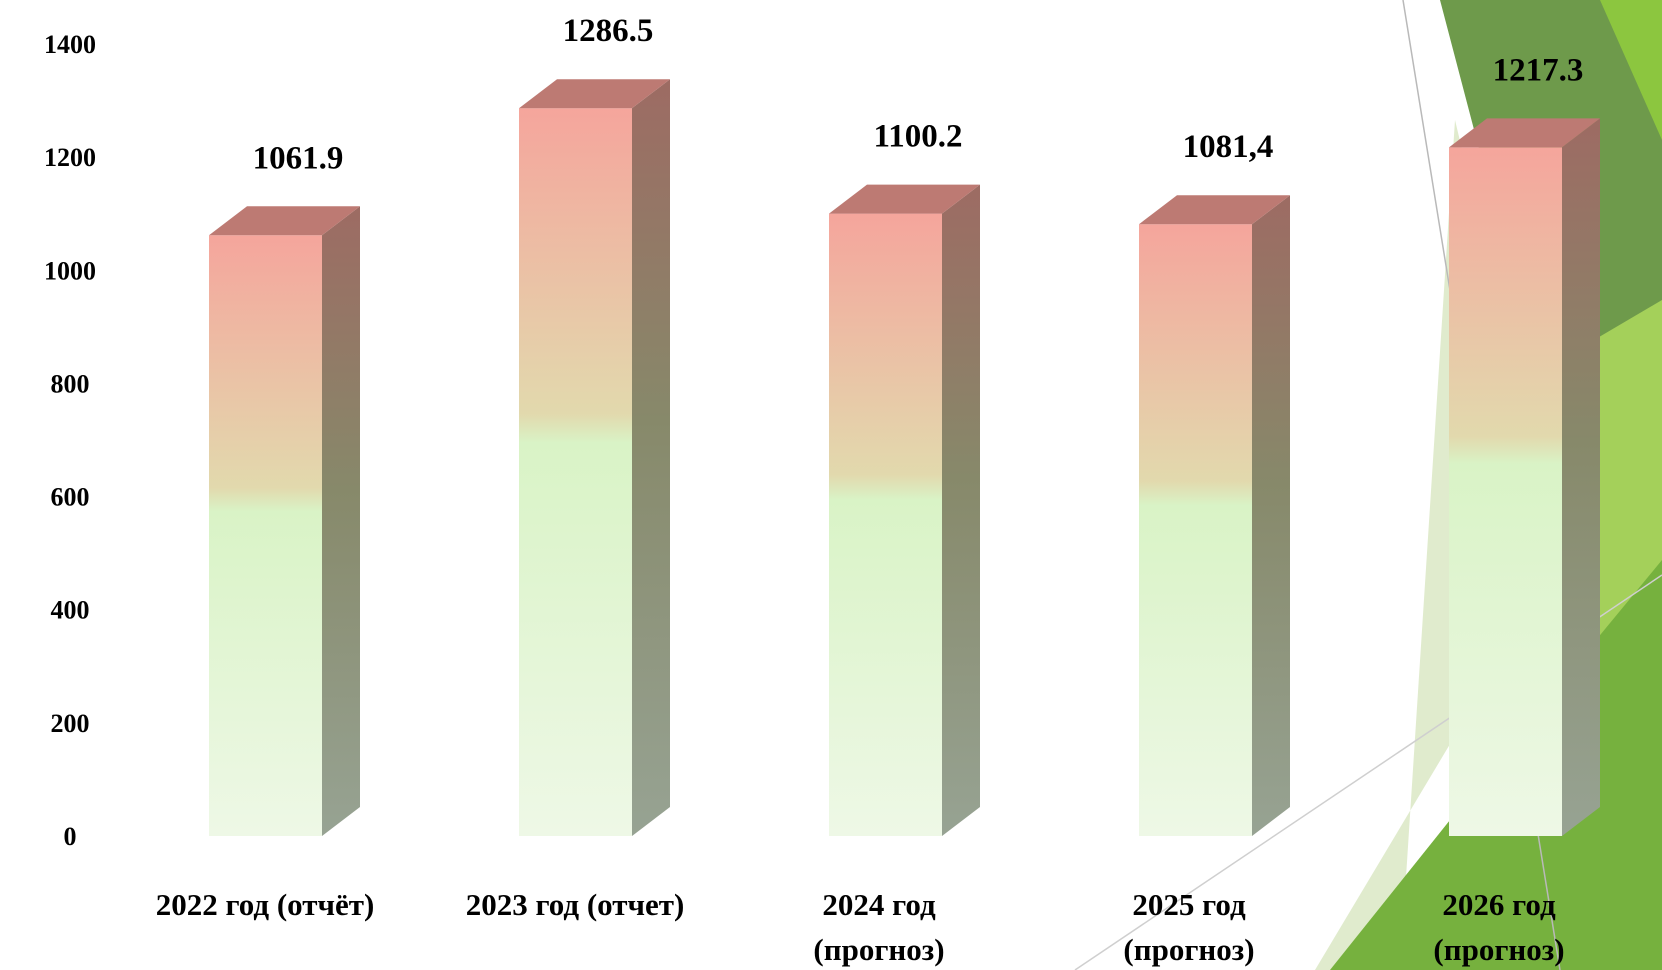 The width and height of the screenshot is (1662, 970). What do you see at coordinates (265, 904) in the screenshot?
I see `x-tick-label: 2022 год (отчёт)` at bounding box center [265, 904].